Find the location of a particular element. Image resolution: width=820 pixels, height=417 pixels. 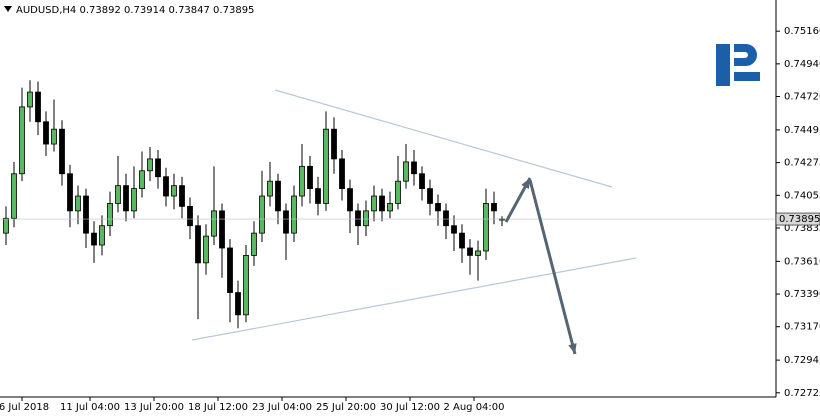

y-tick-label: 0.74055 is located at coordinates (802, 195).